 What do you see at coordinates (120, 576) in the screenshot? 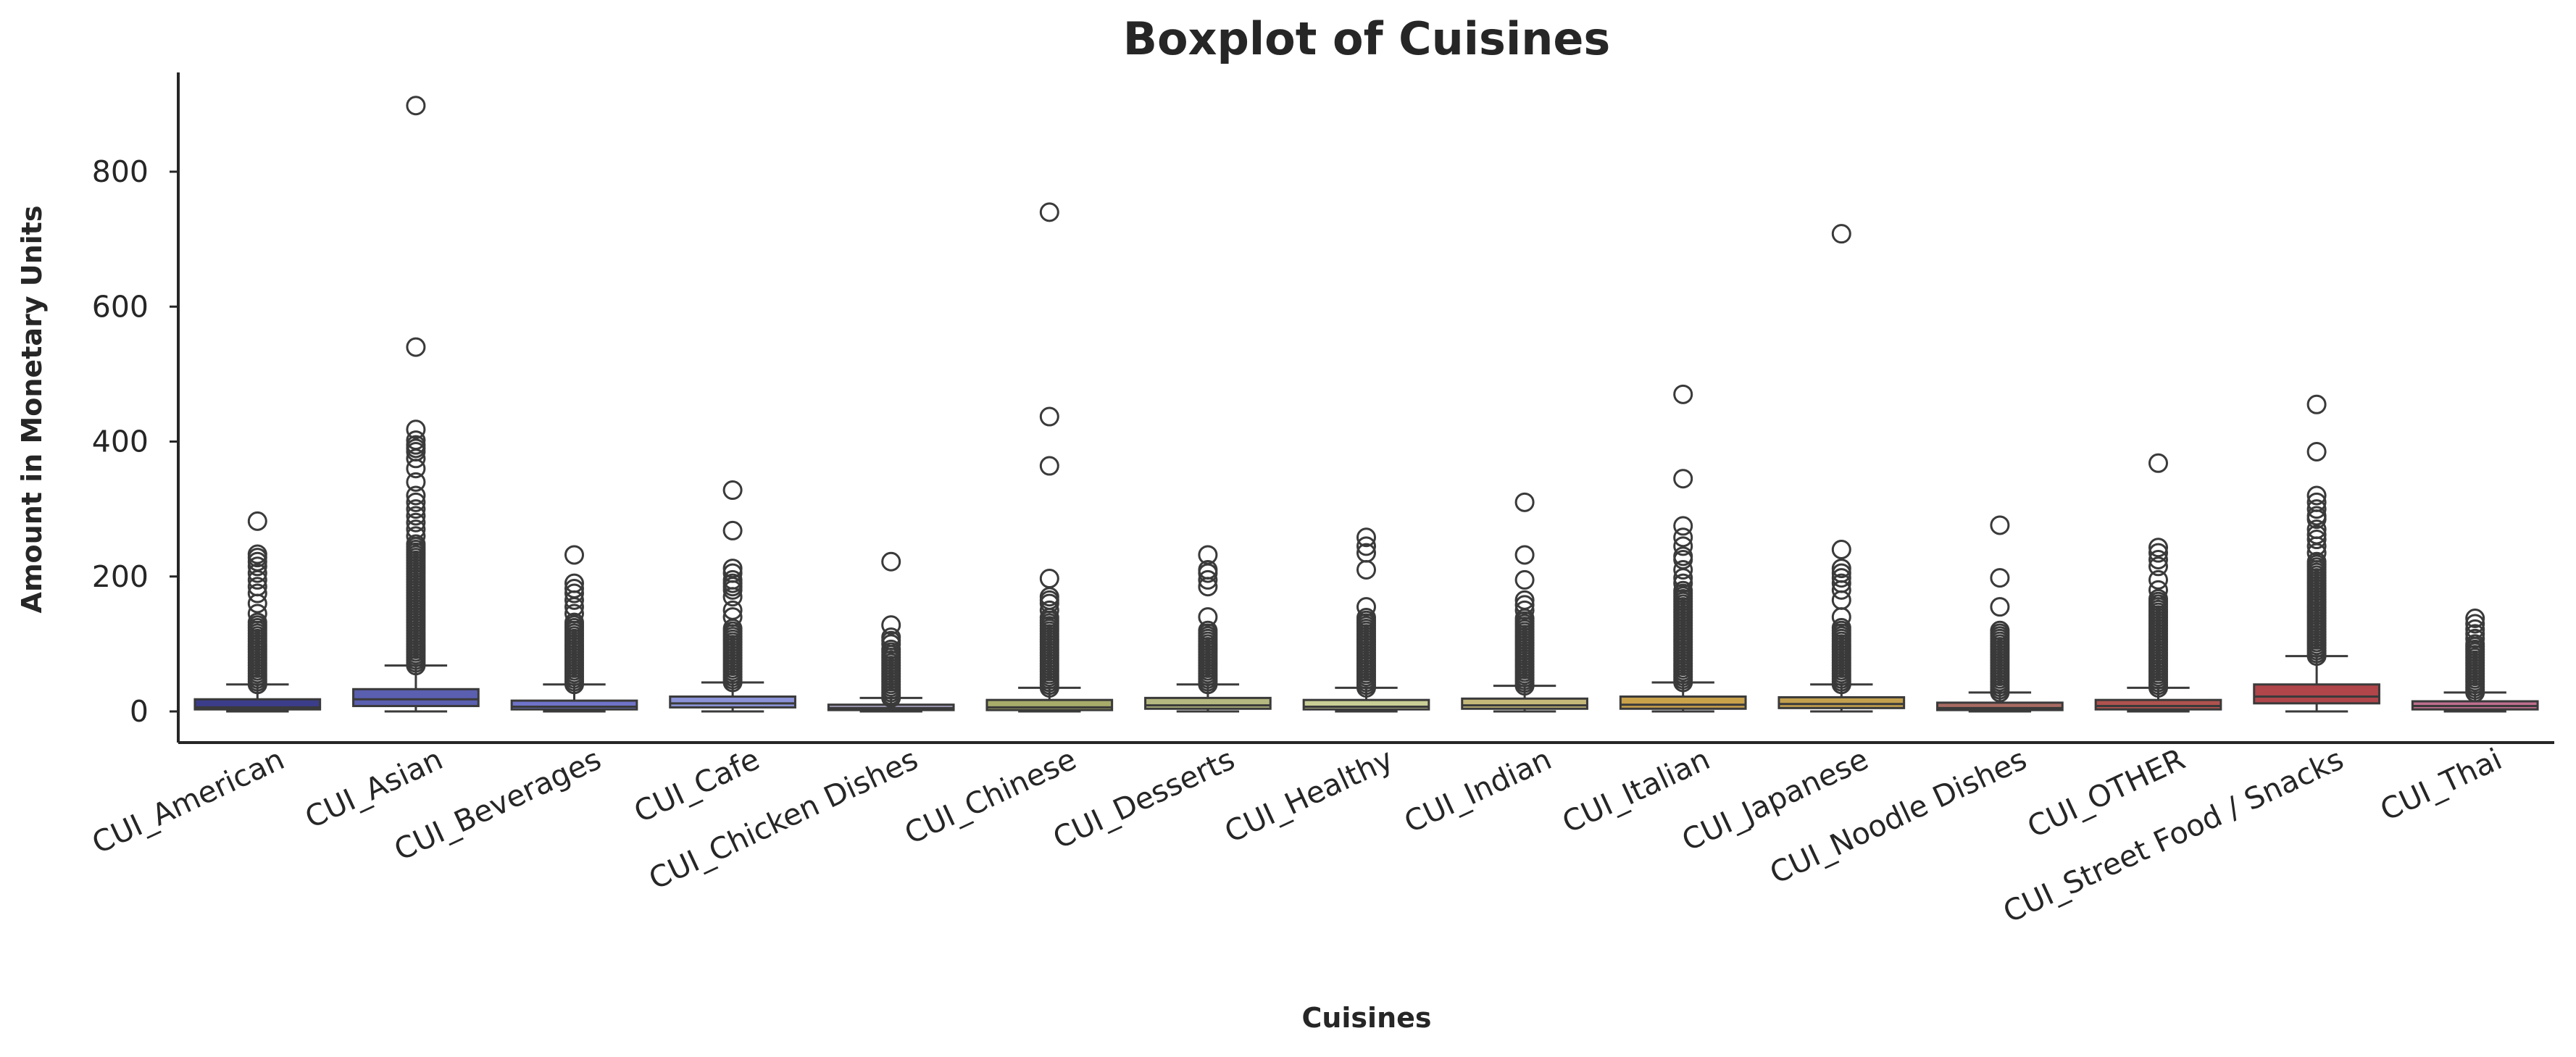
I see `y-tick-label: 200` at bounding box center [120, 576].